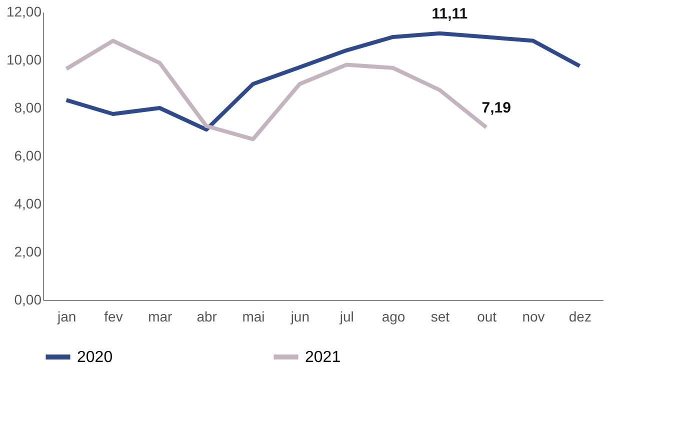 The height and width of the screenshot is (424, 679). I want to click on y-tick-label: 0,00, so click(28, 300).